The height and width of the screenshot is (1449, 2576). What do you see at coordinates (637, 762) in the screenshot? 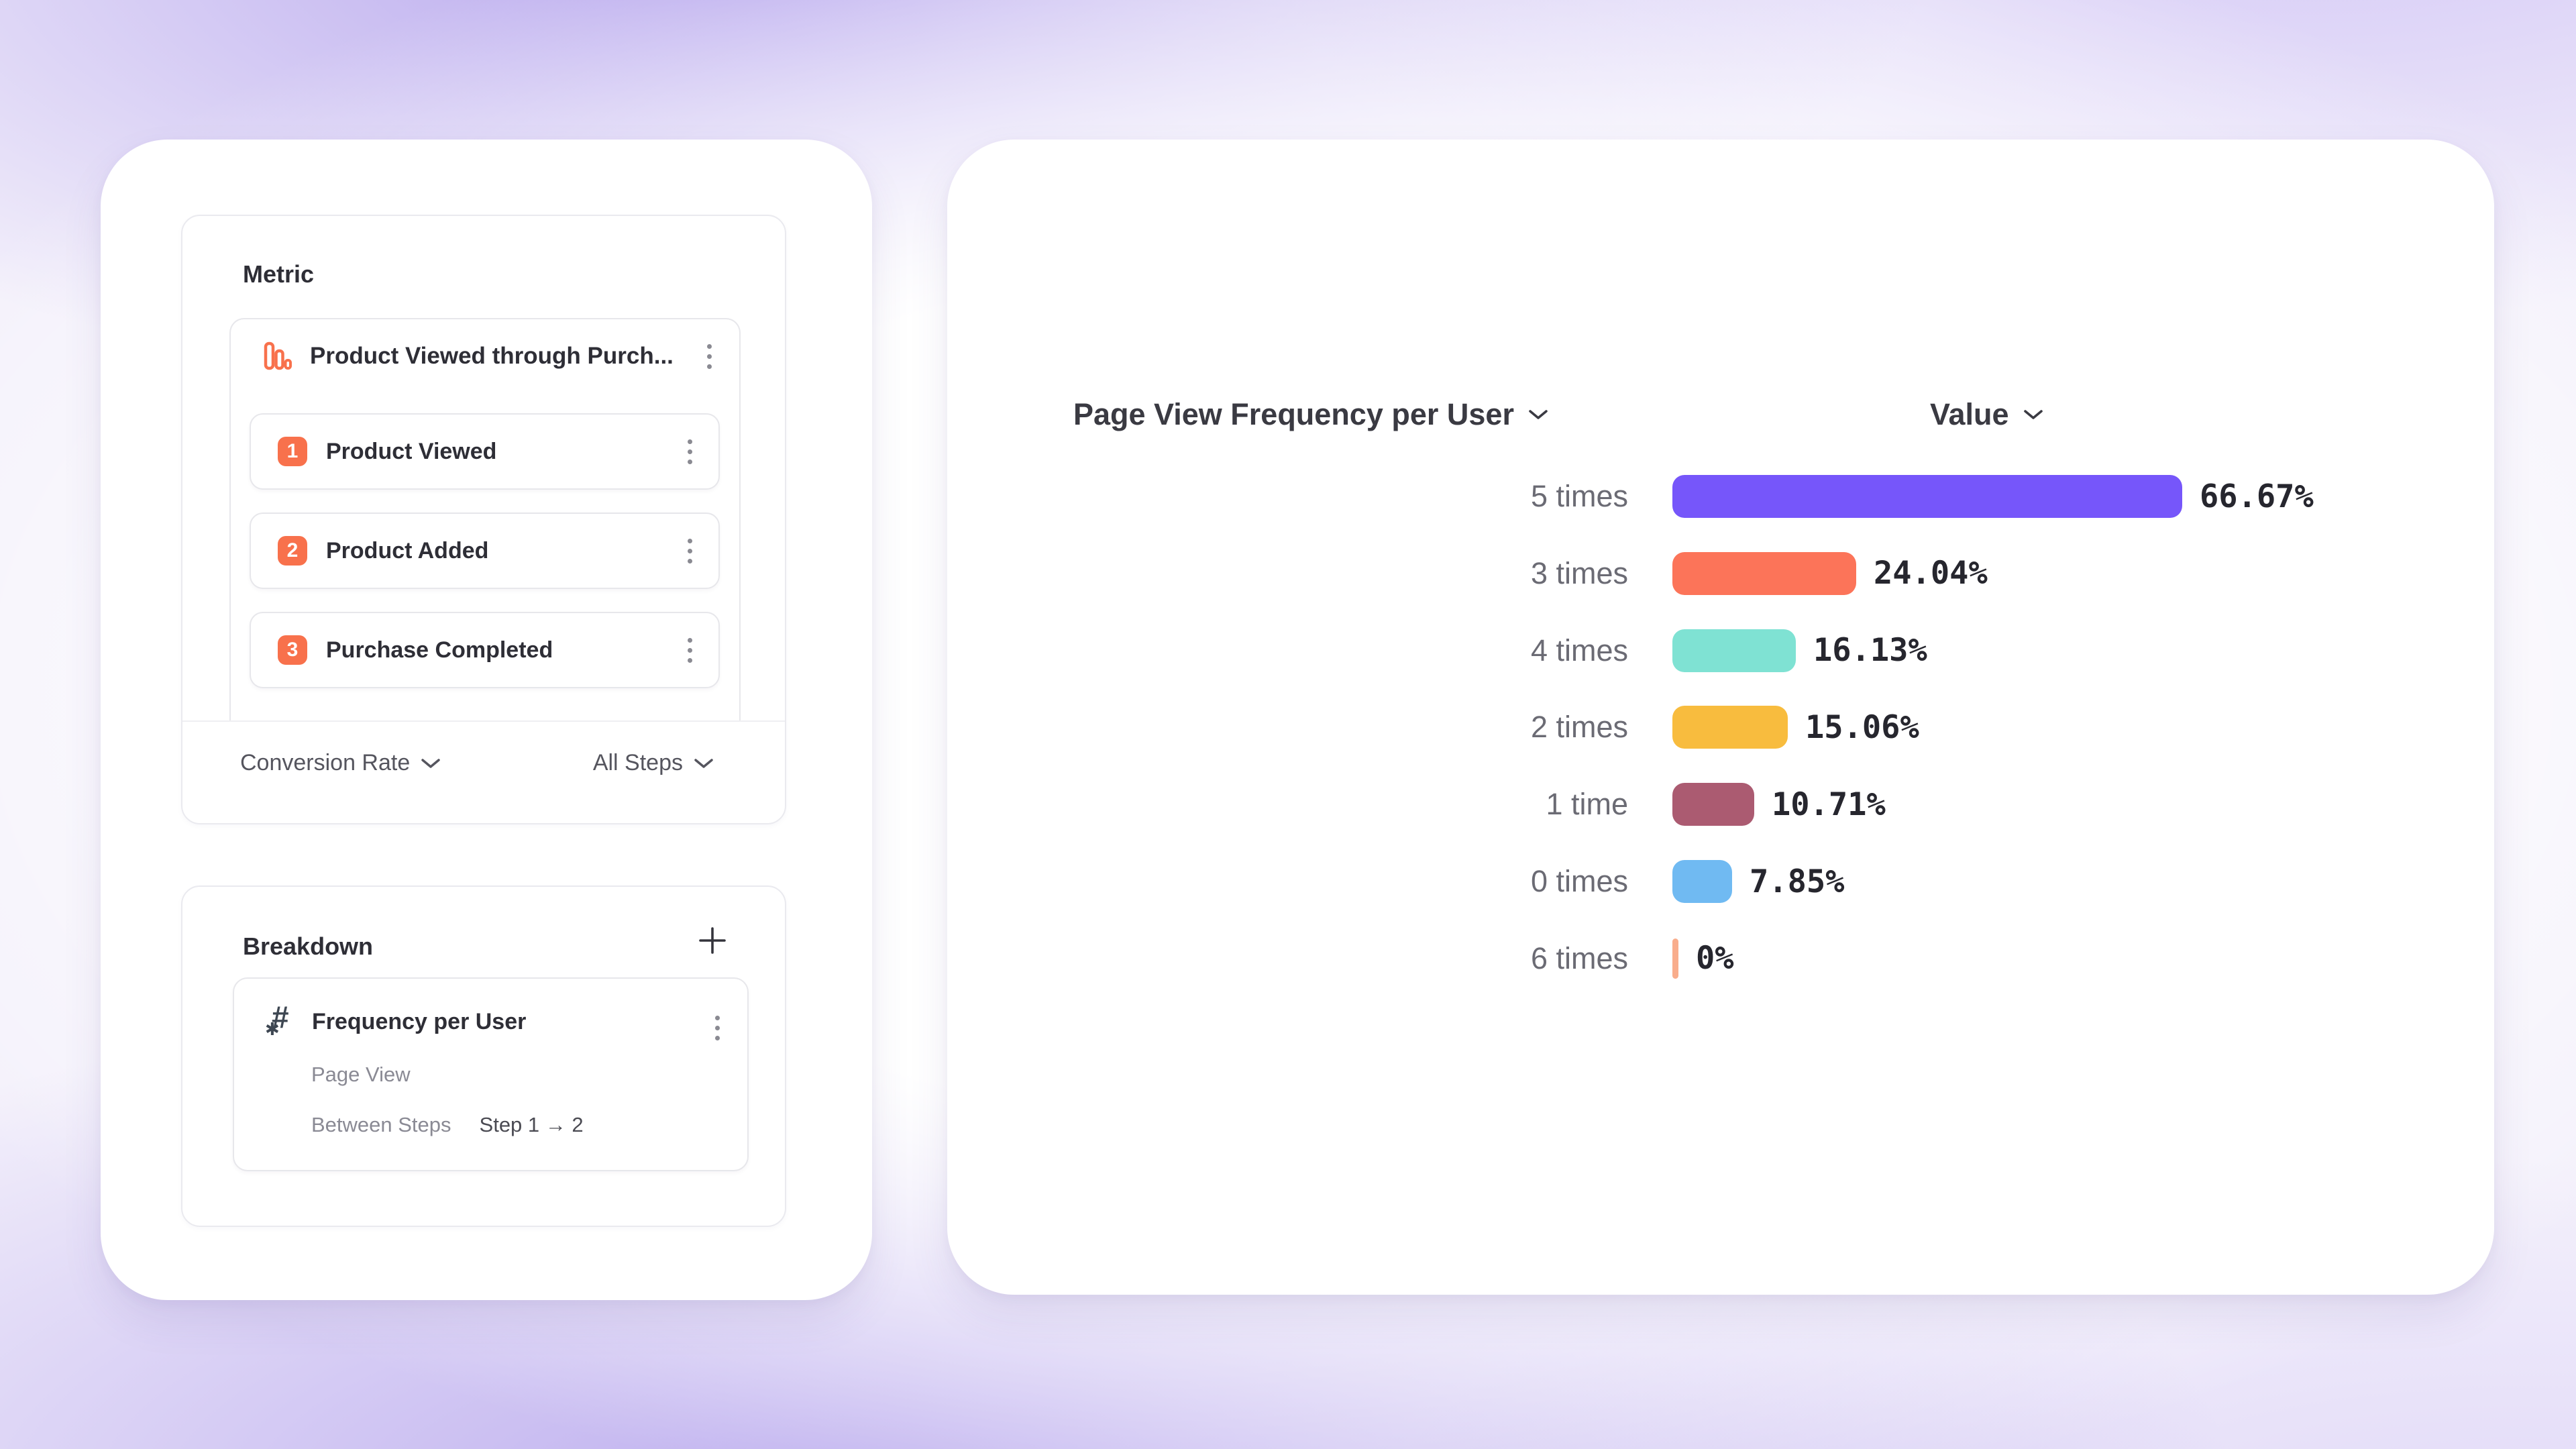
I see `all-steps-label: All Steps` at bounding box center [637, 762].